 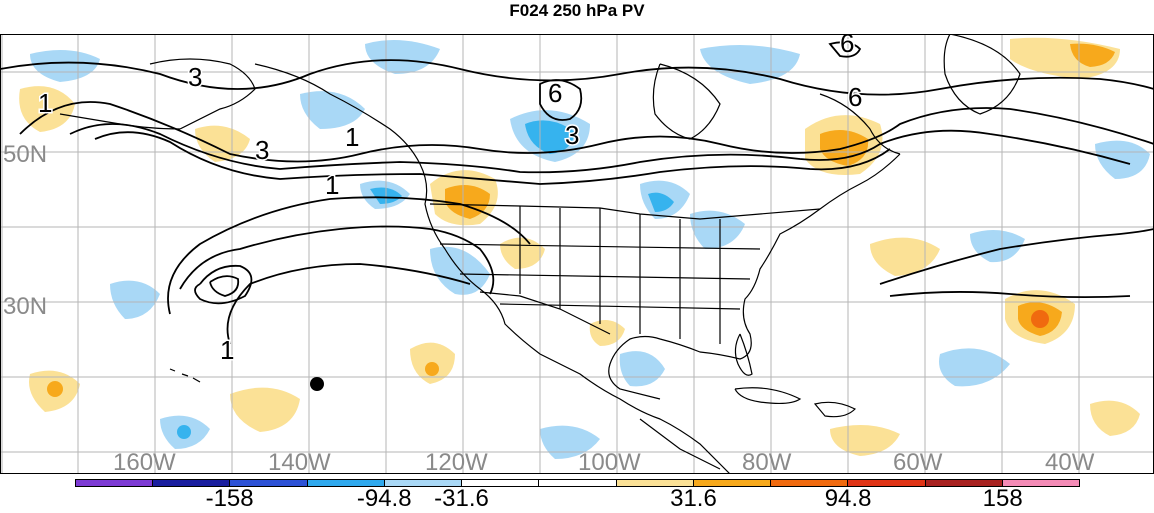 What do you see at coordinates (693, 498) in the screenshot?
I see `colorbar-label: 31.6` at bounding box center [693, 498].